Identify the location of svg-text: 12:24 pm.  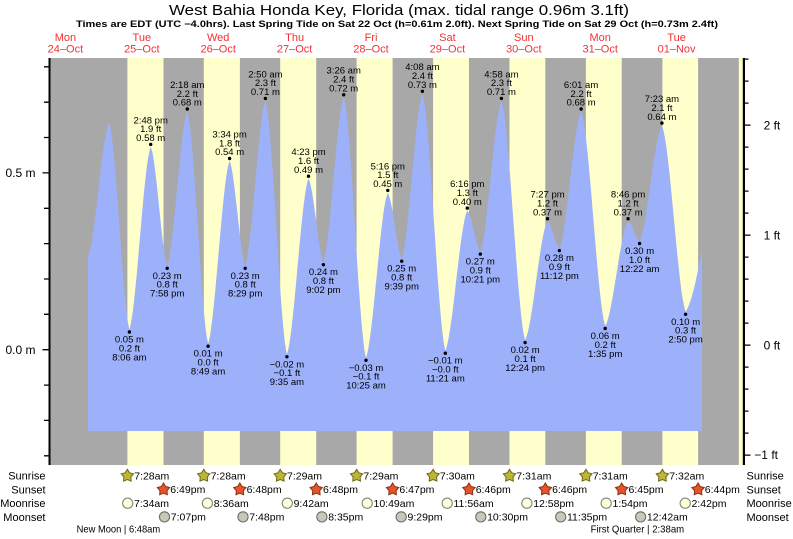
(525, 368).